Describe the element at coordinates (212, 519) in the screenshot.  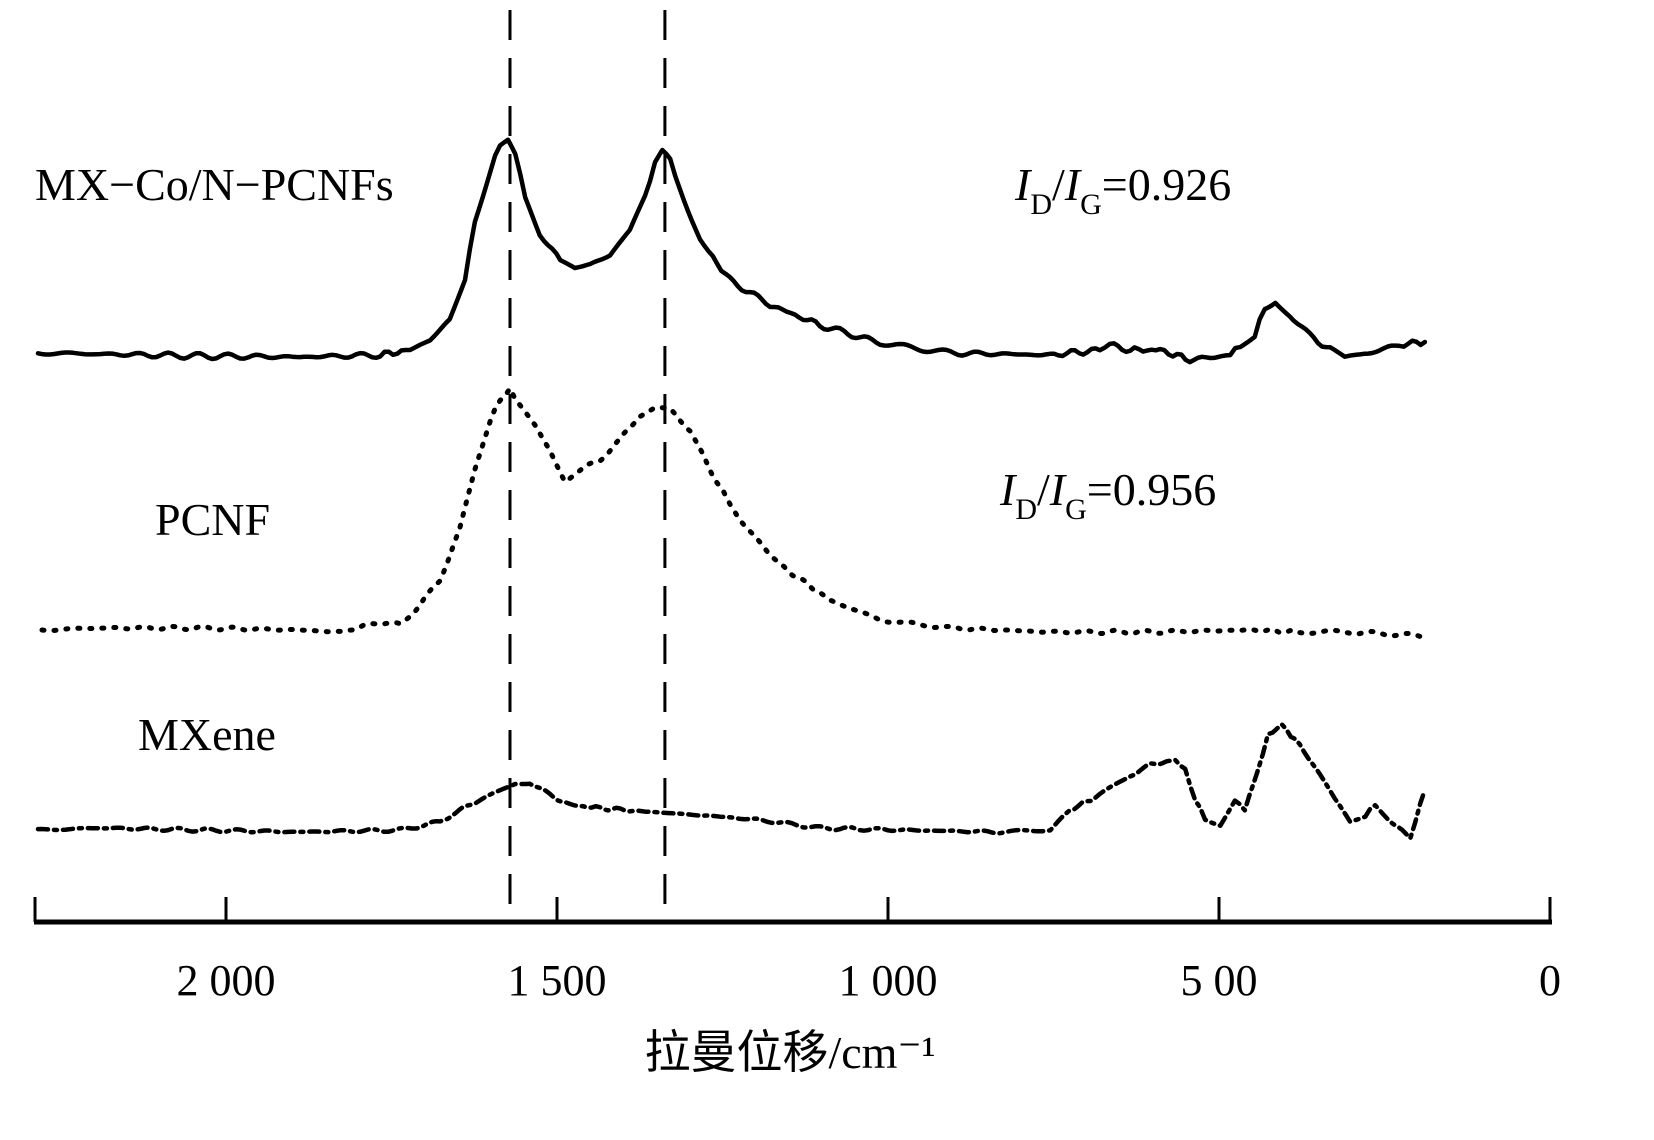
I see `series-label-pcnf: PCNF` at that location.